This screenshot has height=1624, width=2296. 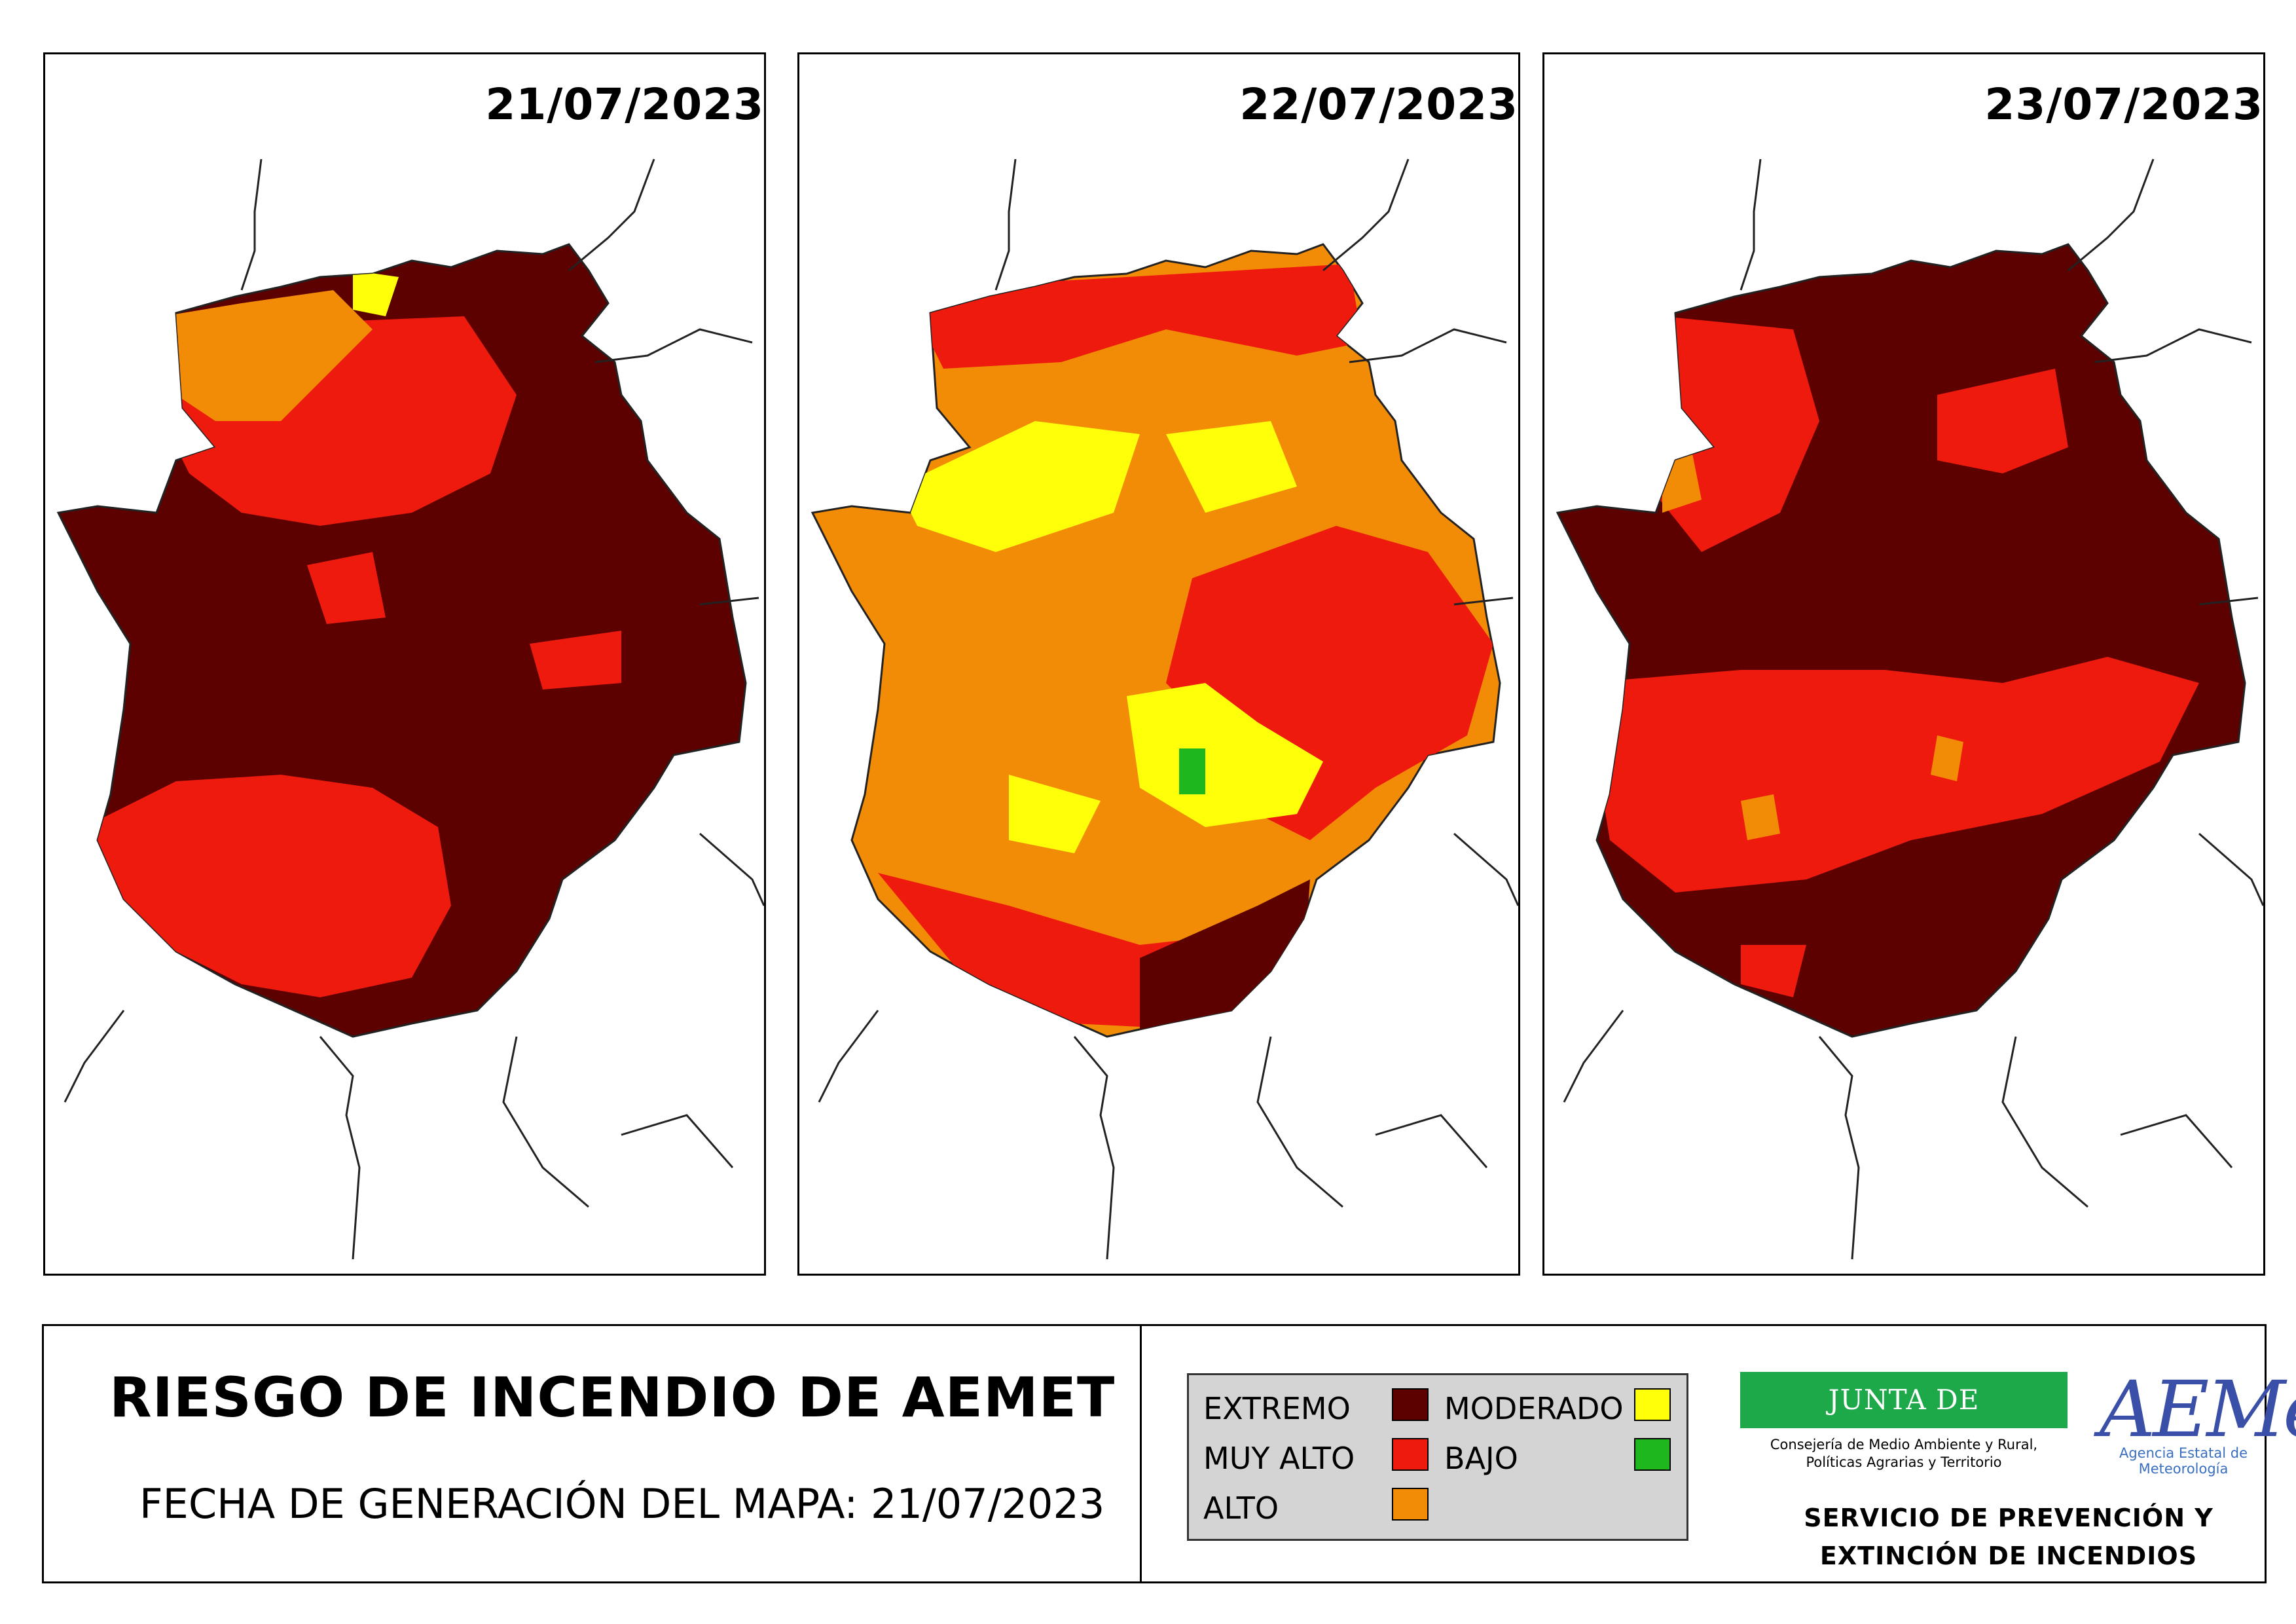 What do you see at coordinates (1652, 1404) in the screenshot?
I see `legend-swatch-moderado` at bounding box center [1652, 1404].